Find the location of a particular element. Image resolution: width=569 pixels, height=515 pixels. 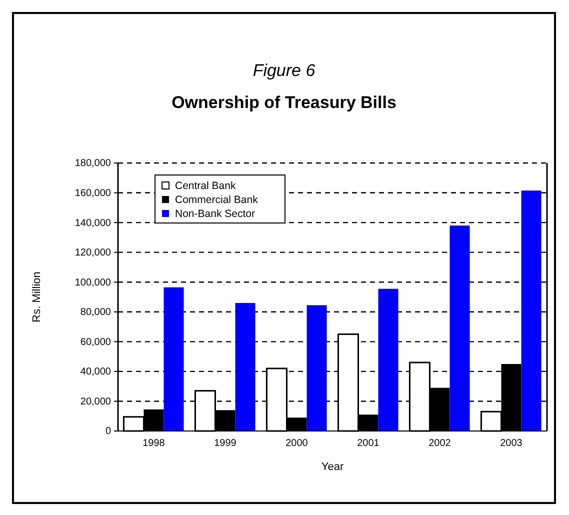

x-tick-label: 1999 is located at coordinates (225, 444).